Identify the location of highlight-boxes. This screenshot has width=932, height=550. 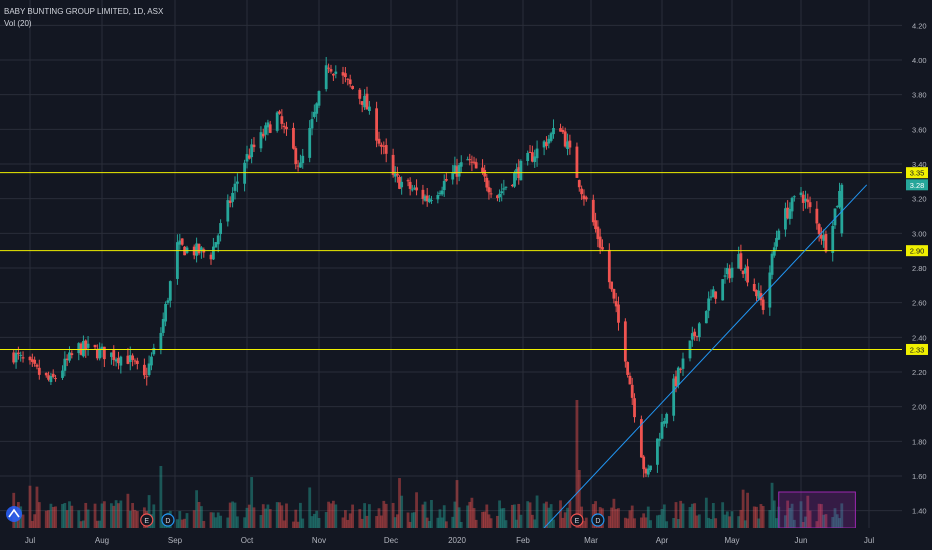
(817, 510).